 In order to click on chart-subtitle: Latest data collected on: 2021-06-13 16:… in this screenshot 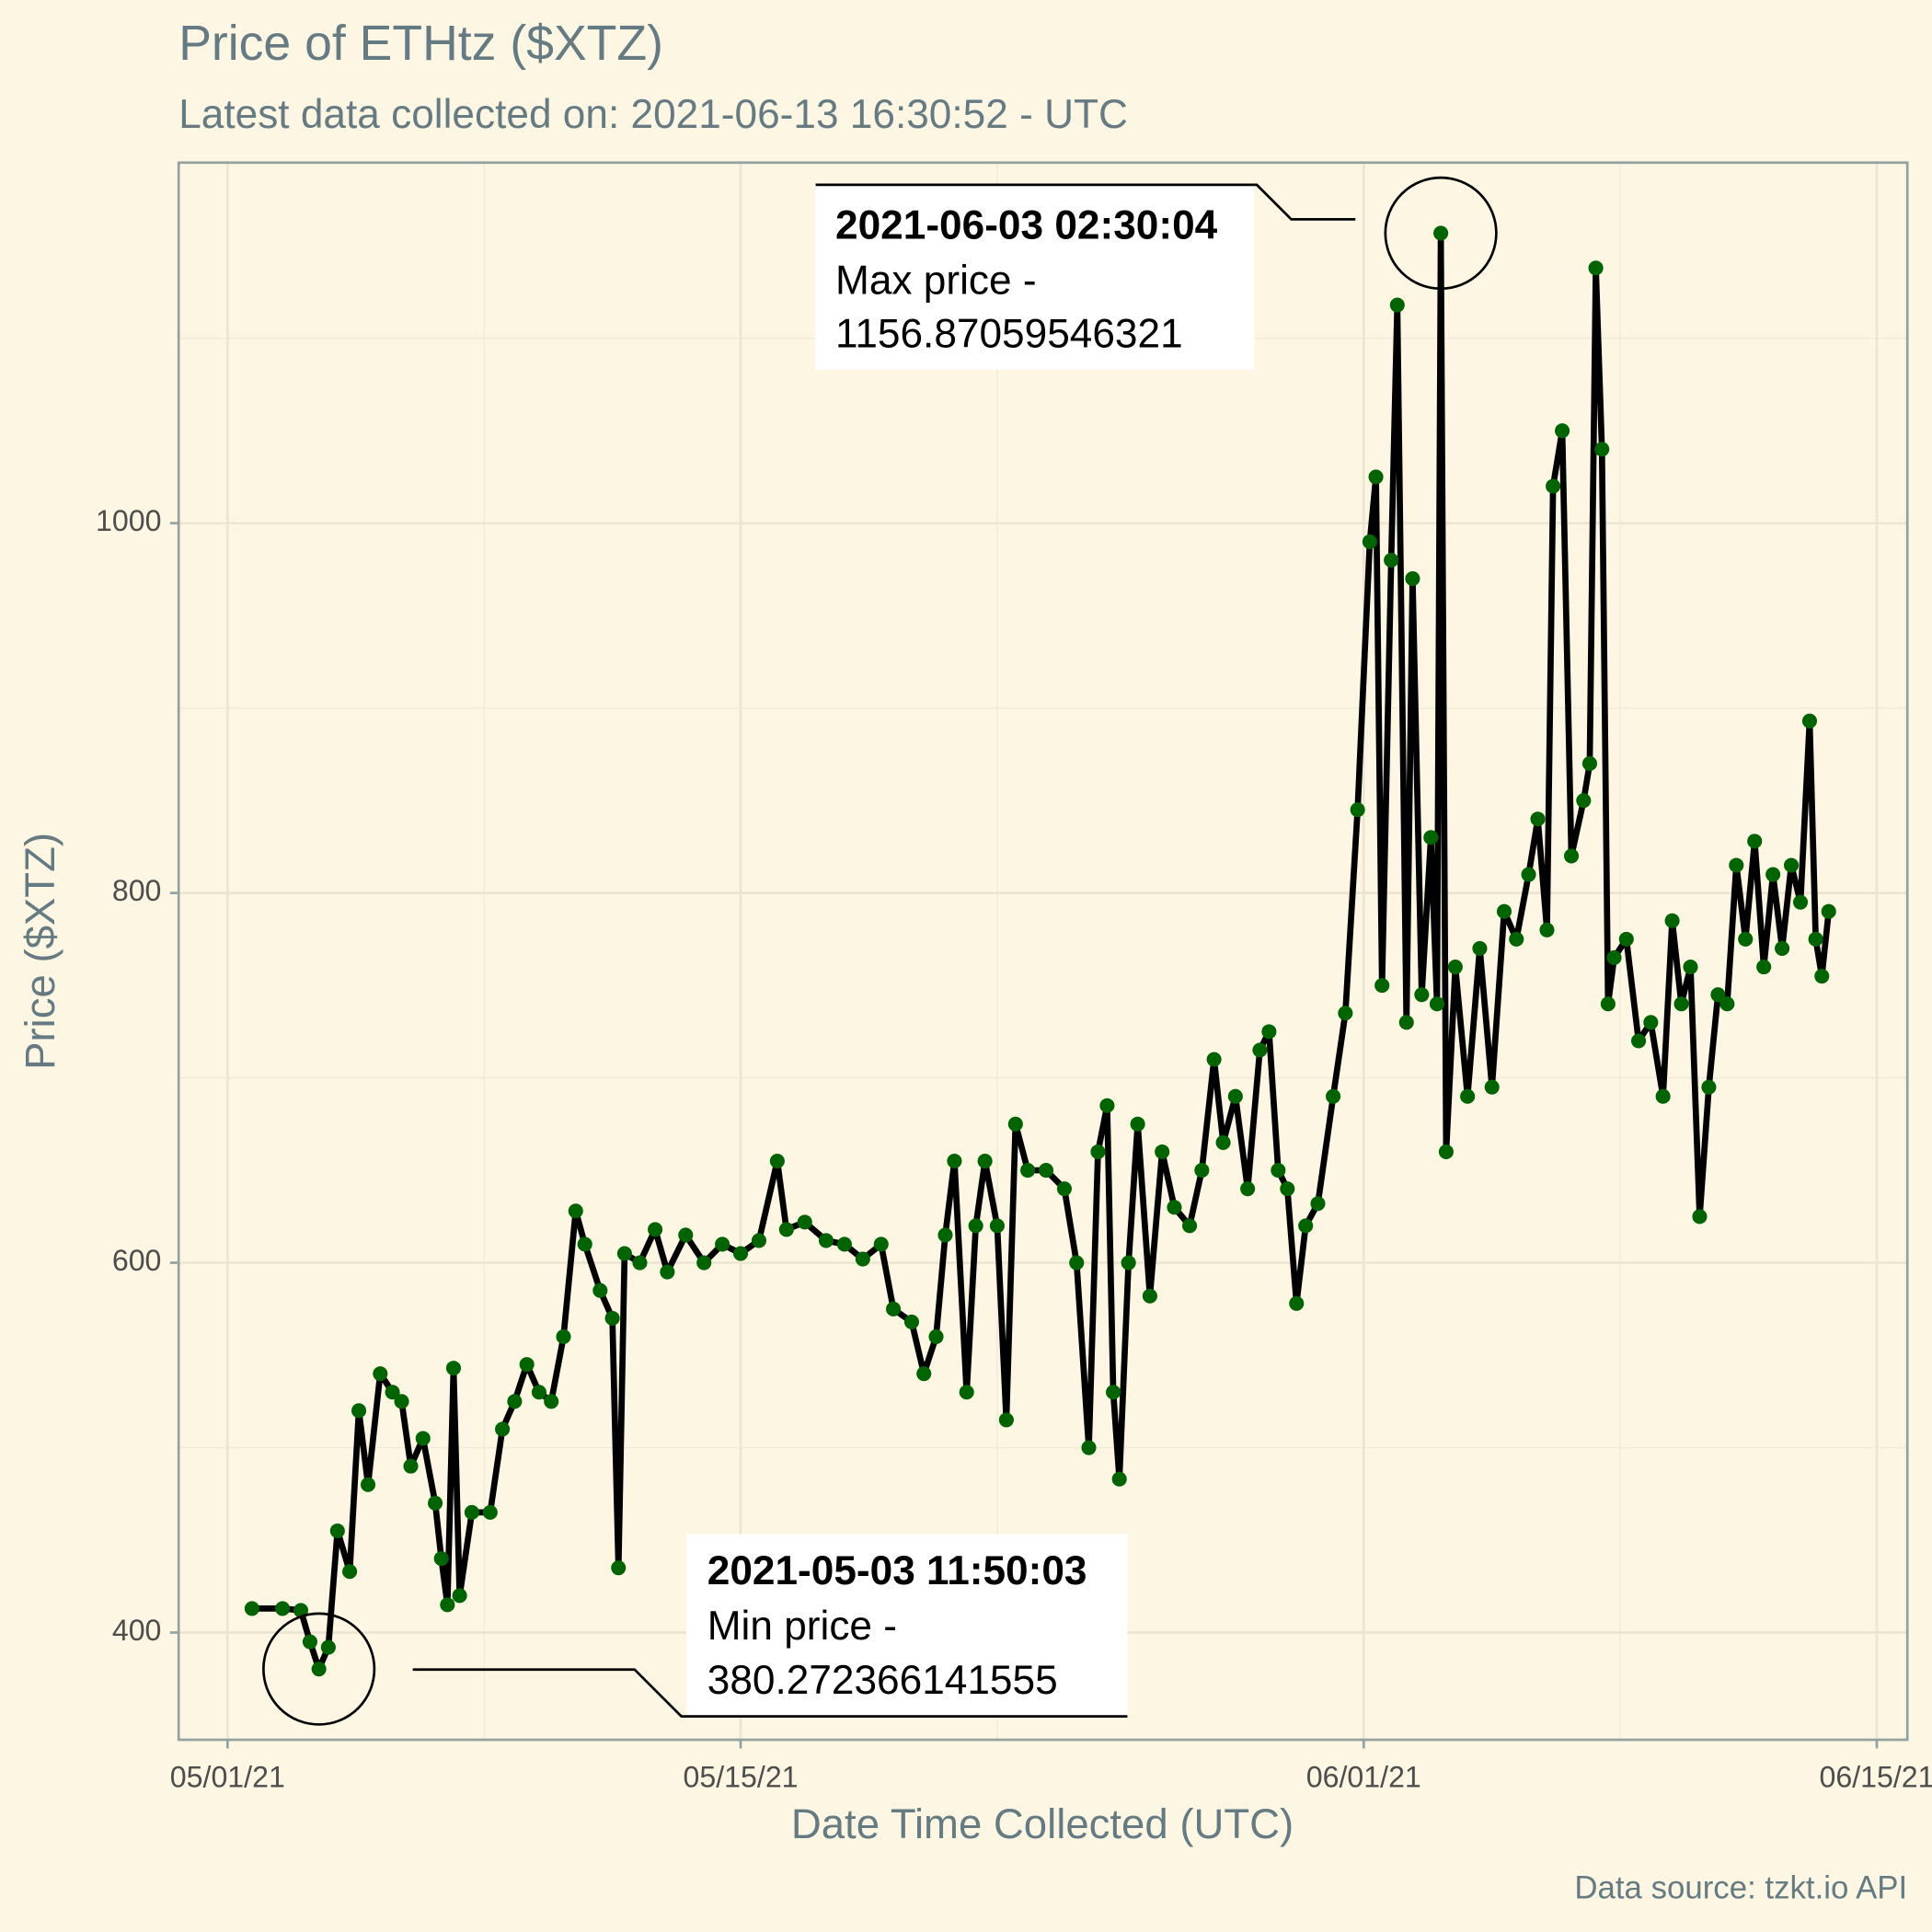, I will do `click(653, 114)`.